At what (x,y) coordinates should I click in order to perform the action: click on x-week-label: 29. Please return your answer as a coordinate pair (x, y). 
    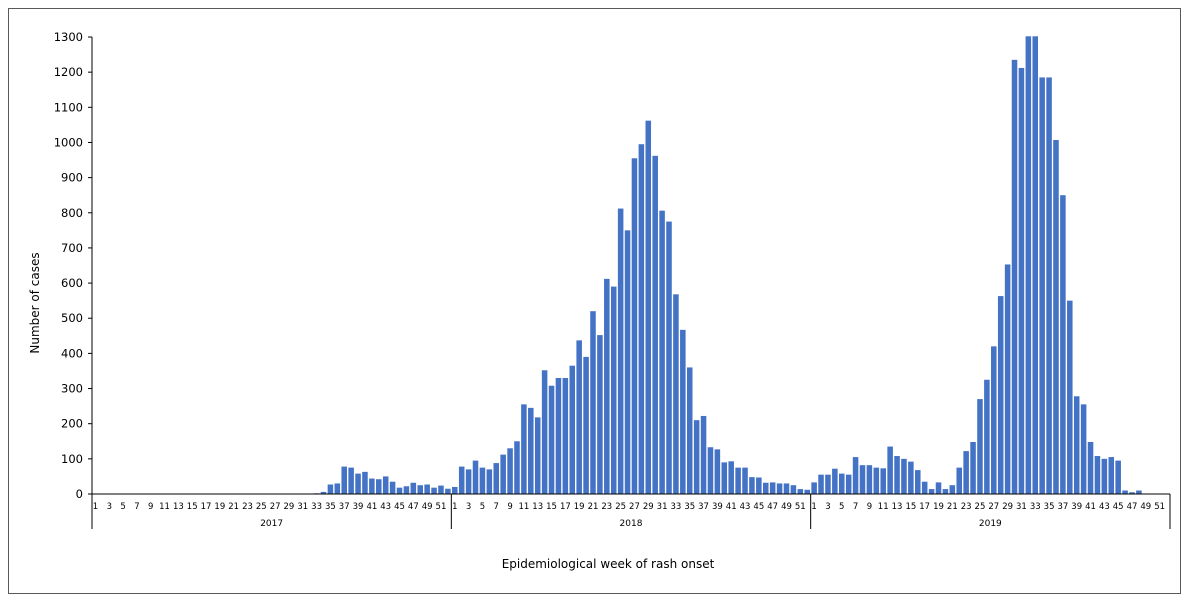
    Looking at the image, I should click on (289, 507).